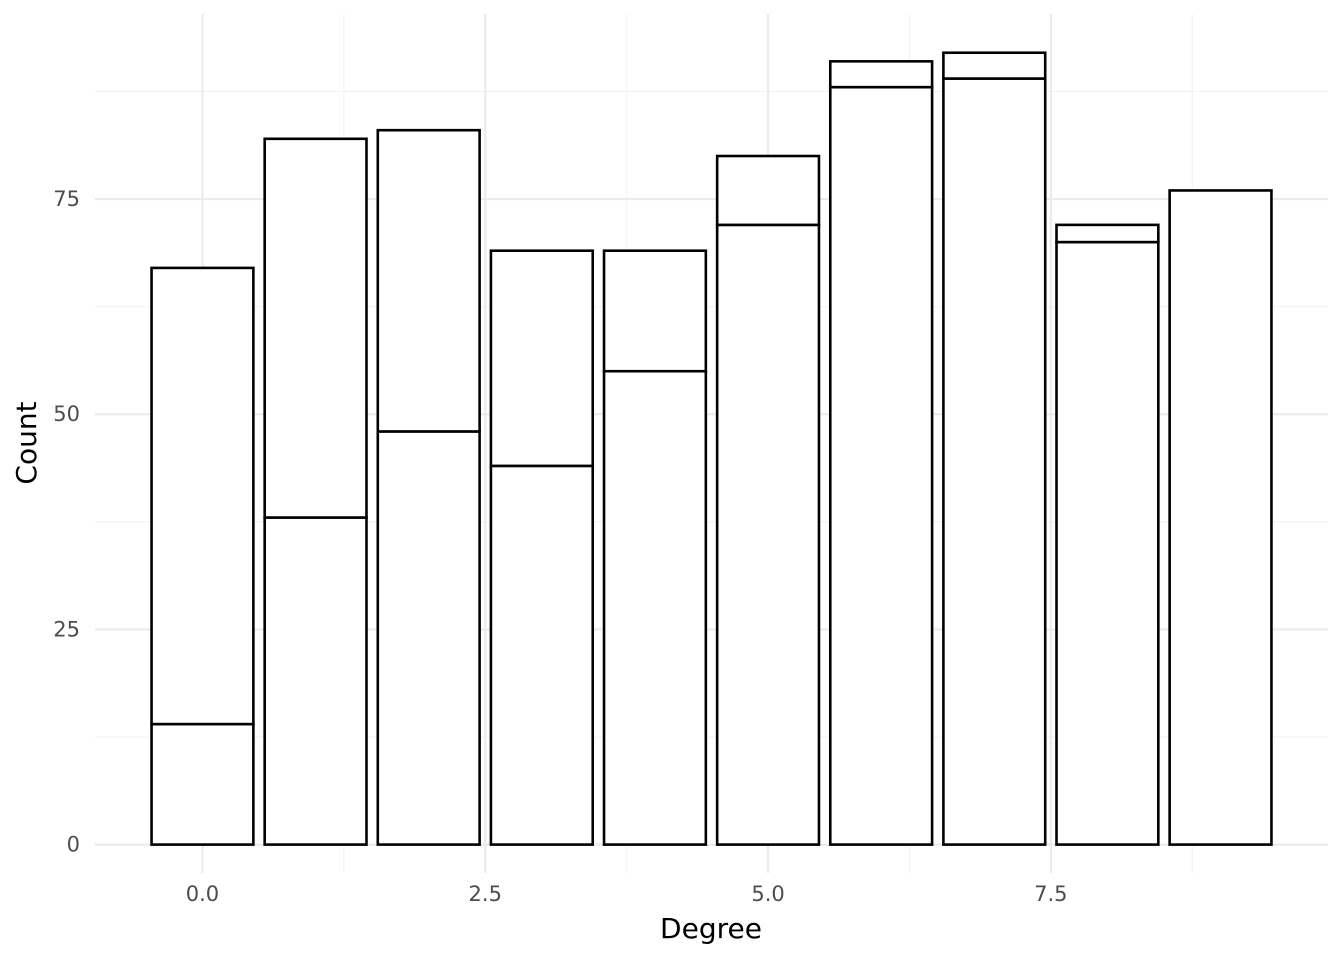 The image size is (1344, 960). I want to click on y-tick-label: 0, so click(73, 845).